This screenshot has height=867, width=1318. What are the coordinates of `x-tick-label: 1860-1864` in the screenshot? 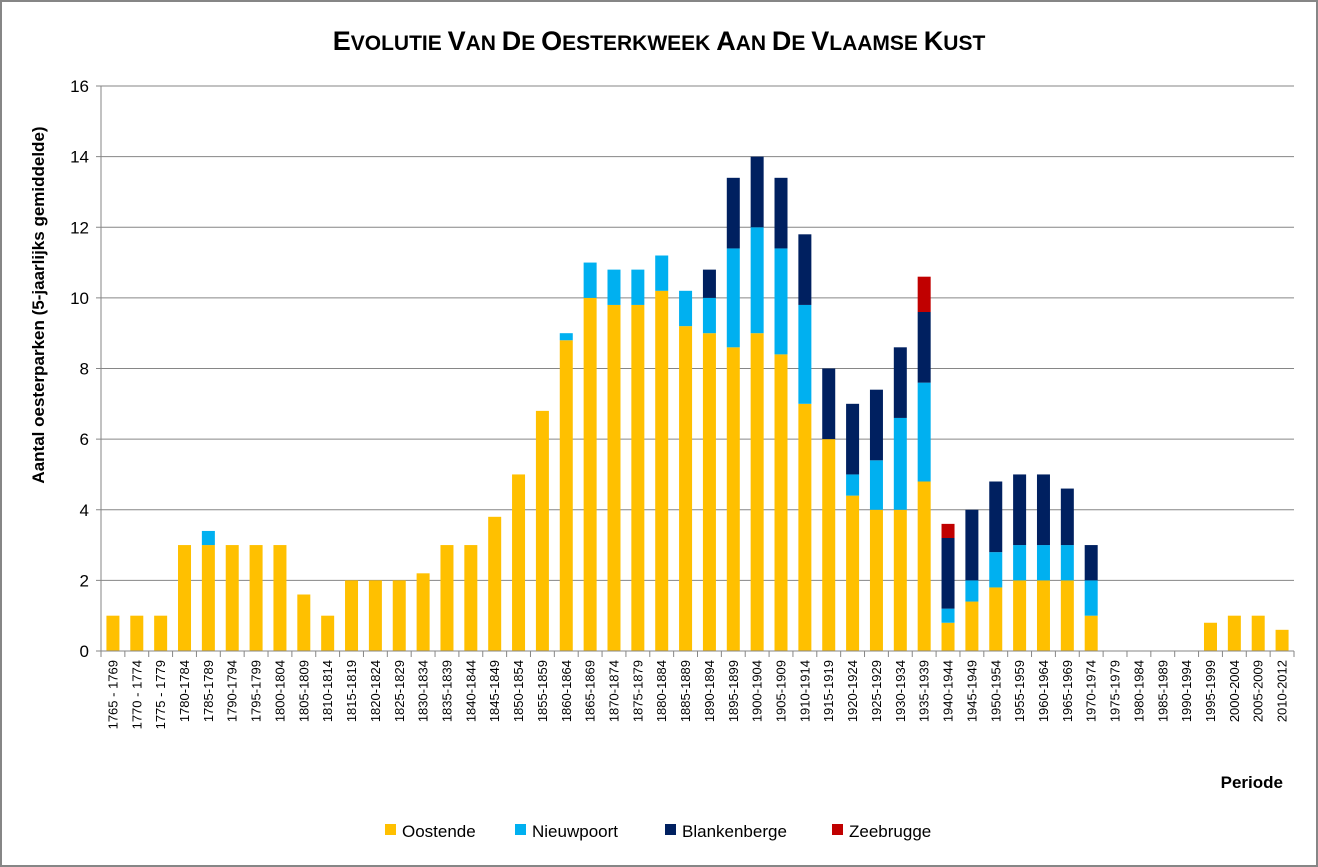 It's located at (566, 691).